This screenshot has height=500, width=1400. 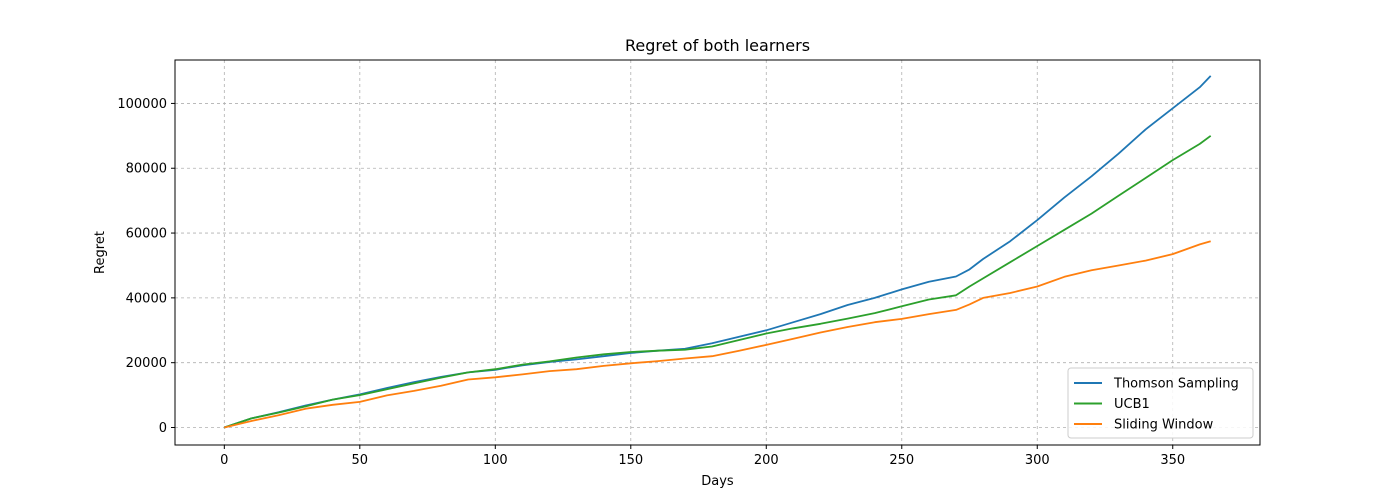 I want to click on x-tick-label: 0, so click(x=224, y=460).